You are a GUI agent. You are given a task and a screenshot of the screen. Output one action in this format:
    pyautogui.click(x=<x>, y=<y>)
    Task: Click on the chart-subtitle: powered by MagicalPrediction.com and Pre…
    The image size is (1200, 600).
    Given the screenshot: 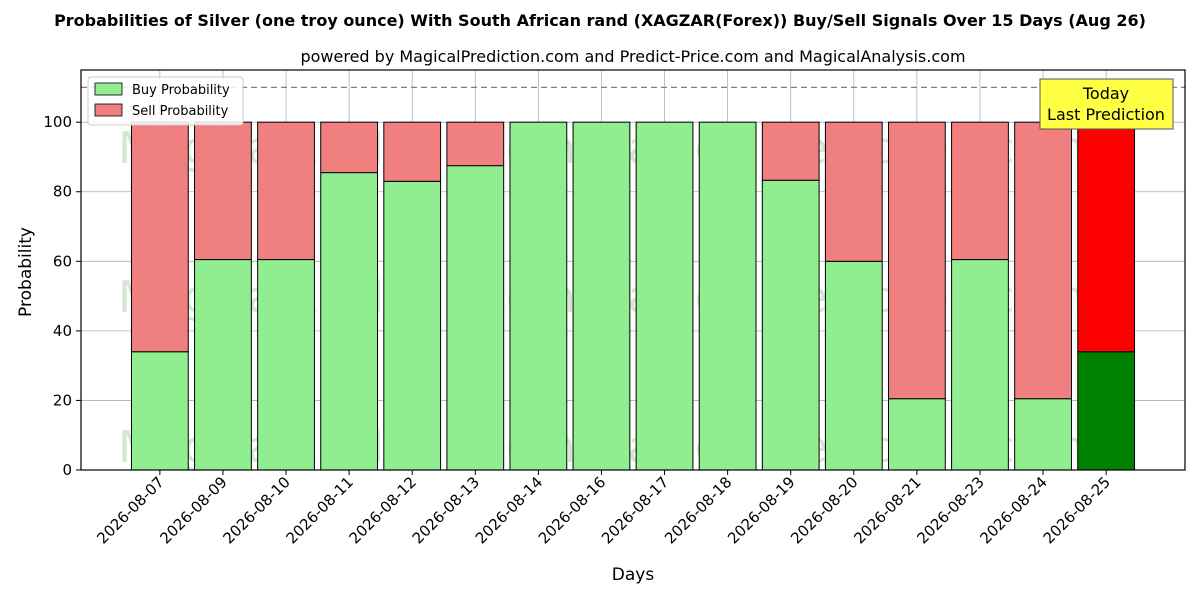 What is the action you would take?
    pyautogui.click(x=632, y=56)
    